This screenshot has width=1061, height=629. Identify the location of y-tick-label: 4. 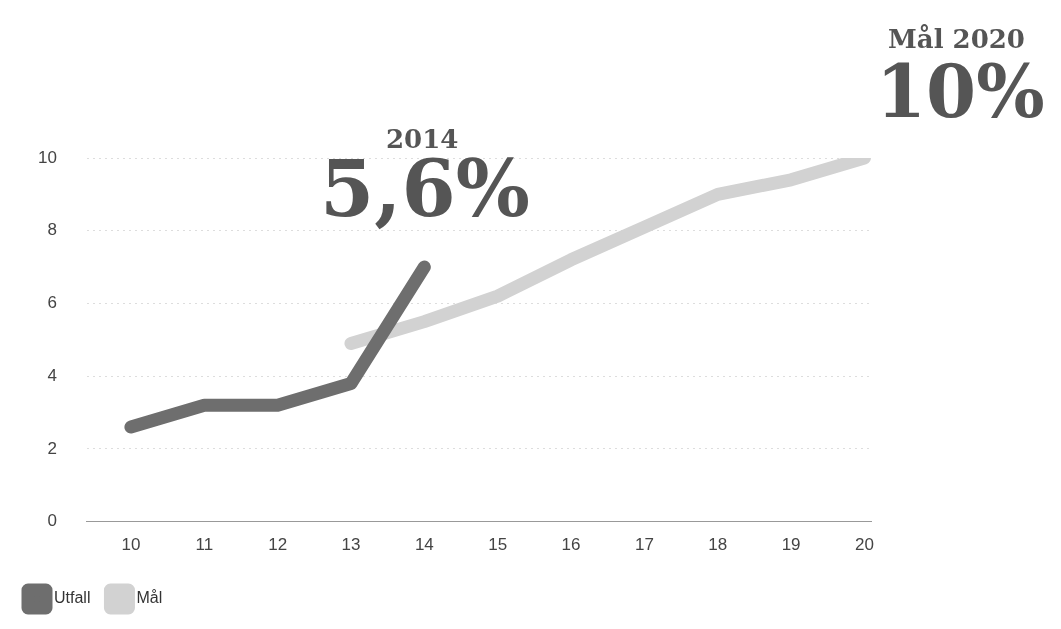
(52, 375).